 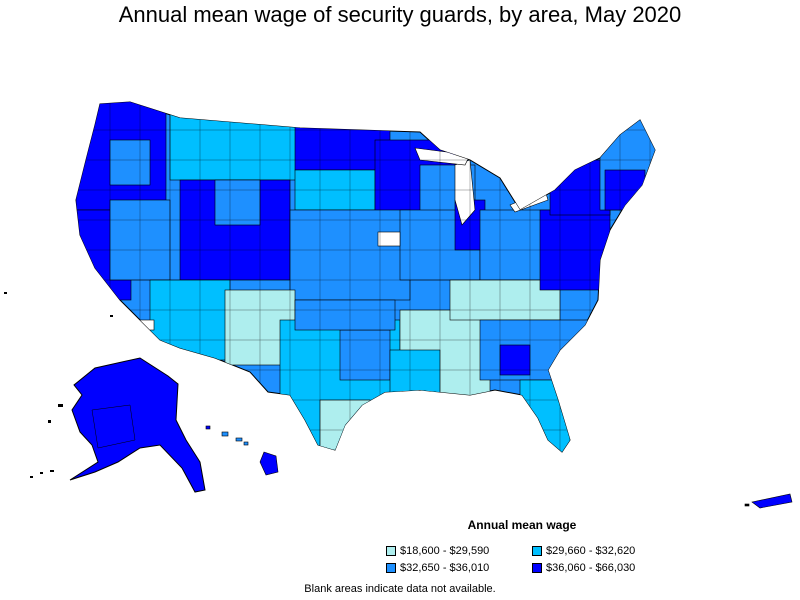 I want to click on region-louisiana, so click(x=415, y=372).